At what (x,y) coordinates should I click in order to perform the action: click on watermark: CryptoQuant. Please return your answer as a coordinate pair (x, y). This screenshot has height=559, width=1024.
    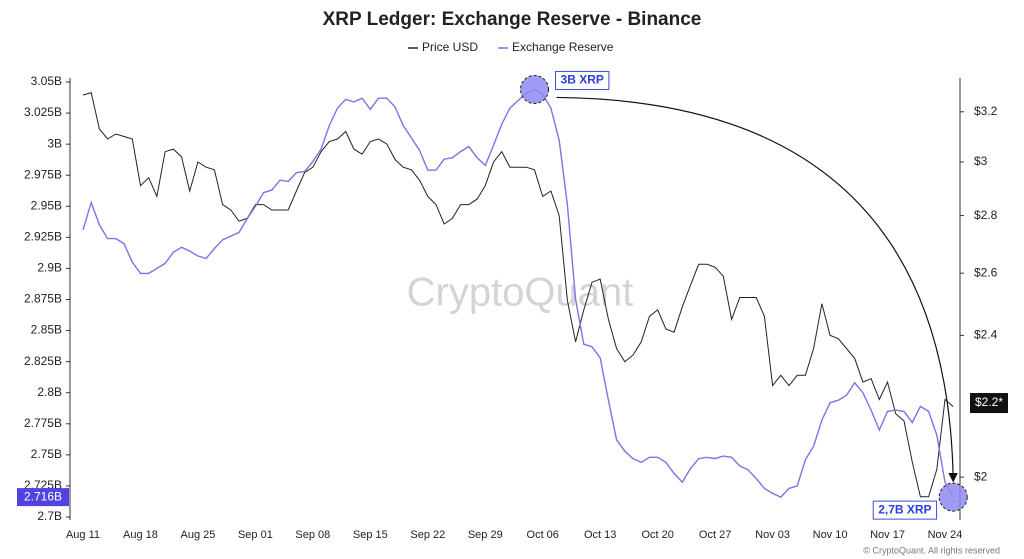
    Looking at the image, I should click on (520, 293).